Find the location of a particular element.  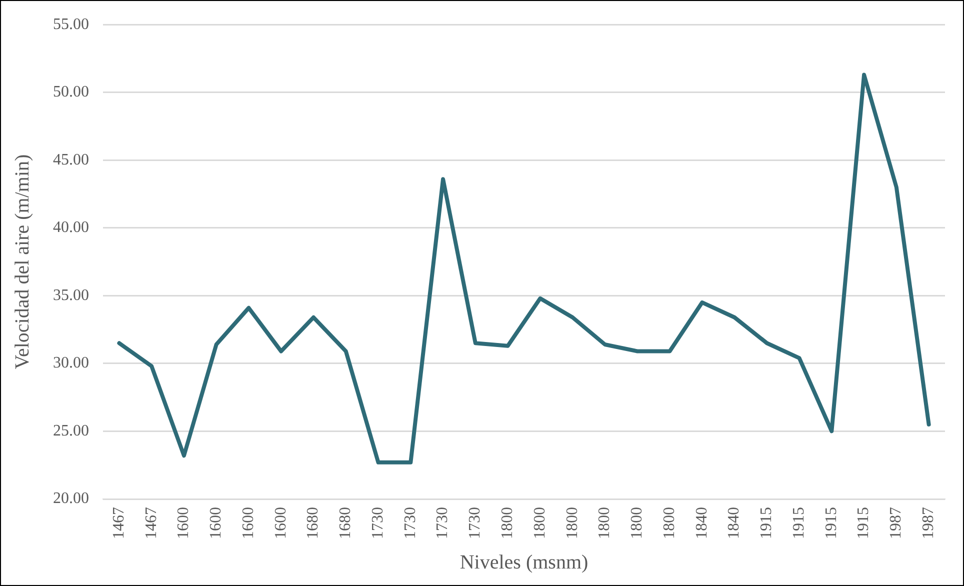

y-tick-label: 55.00 is located at coordinates (71, 24).